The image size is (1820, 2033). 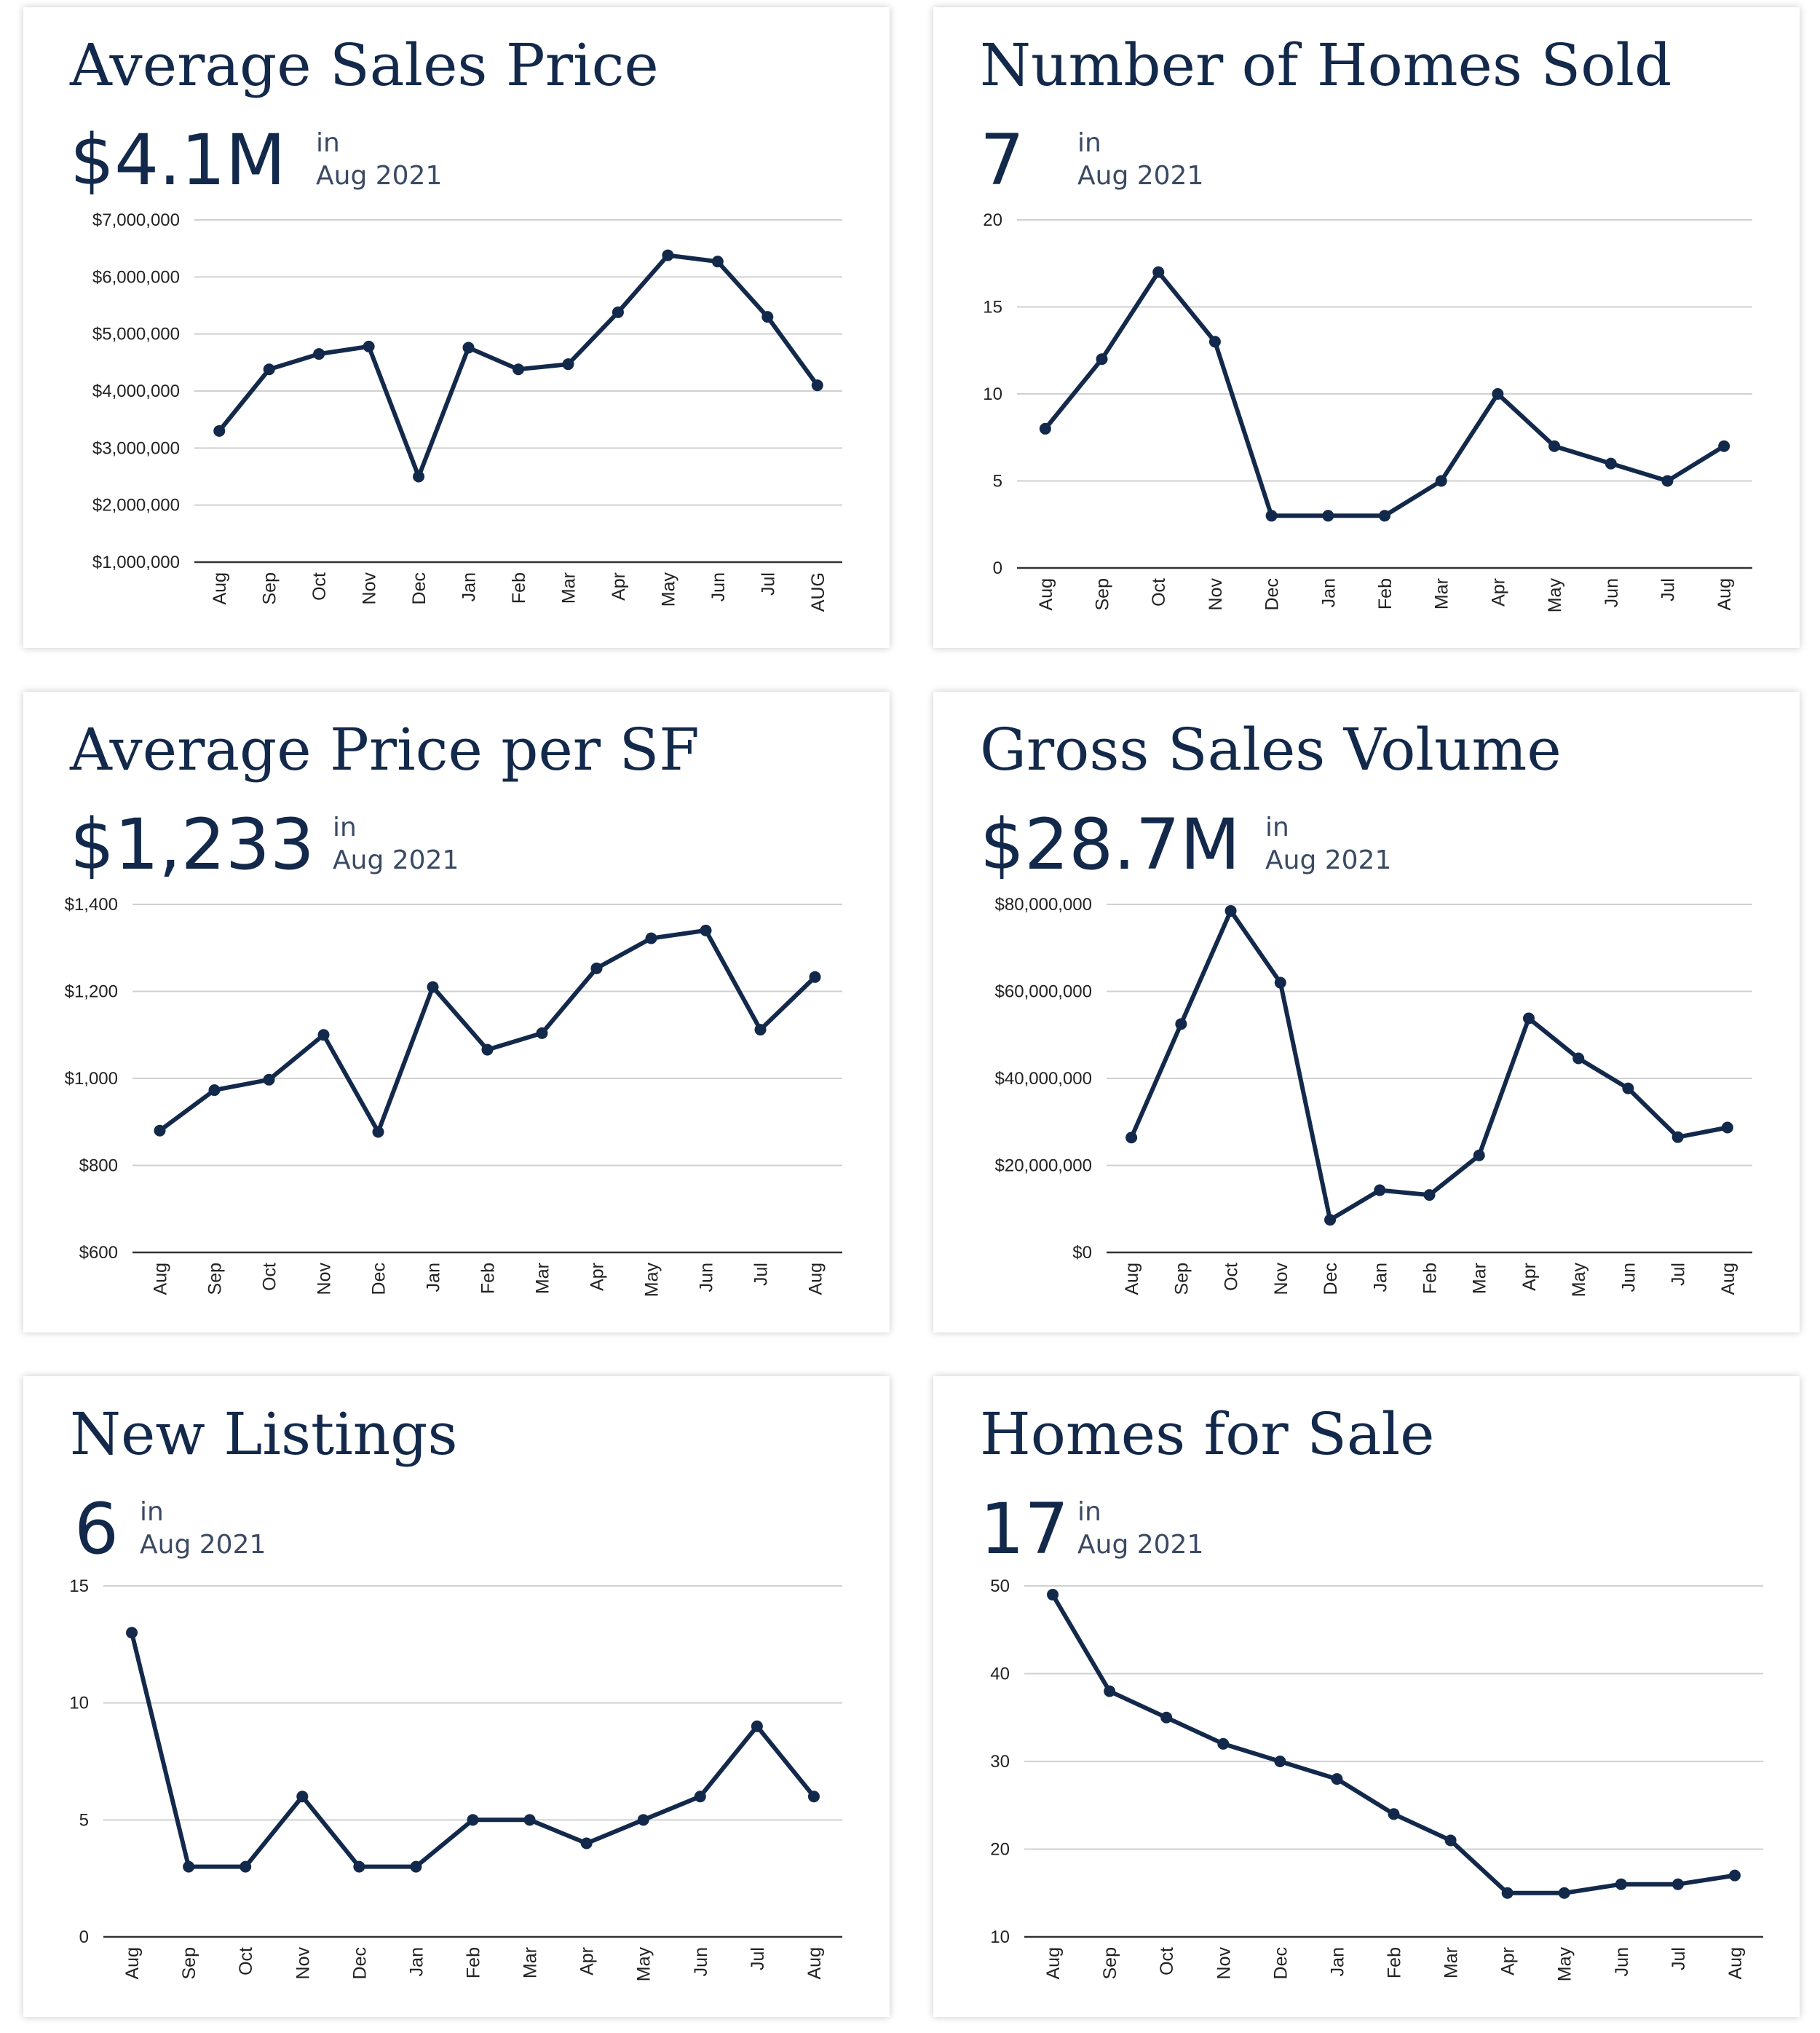 What do you see at coordinates (96, 1529) in the screenshot?
I see `metric-value: 6` at bounding box center [96, 1529].